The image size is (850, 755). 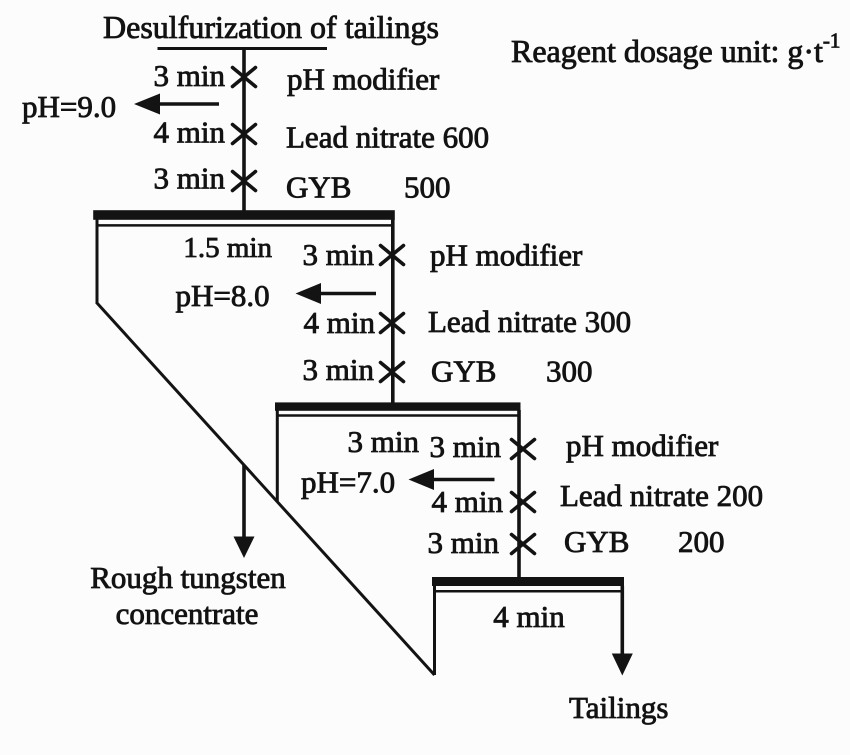 What do you see at coordinates (69, 106) in the screenshot?
I see `svg-text: pH=9.0` at bounding box center [69, 106].